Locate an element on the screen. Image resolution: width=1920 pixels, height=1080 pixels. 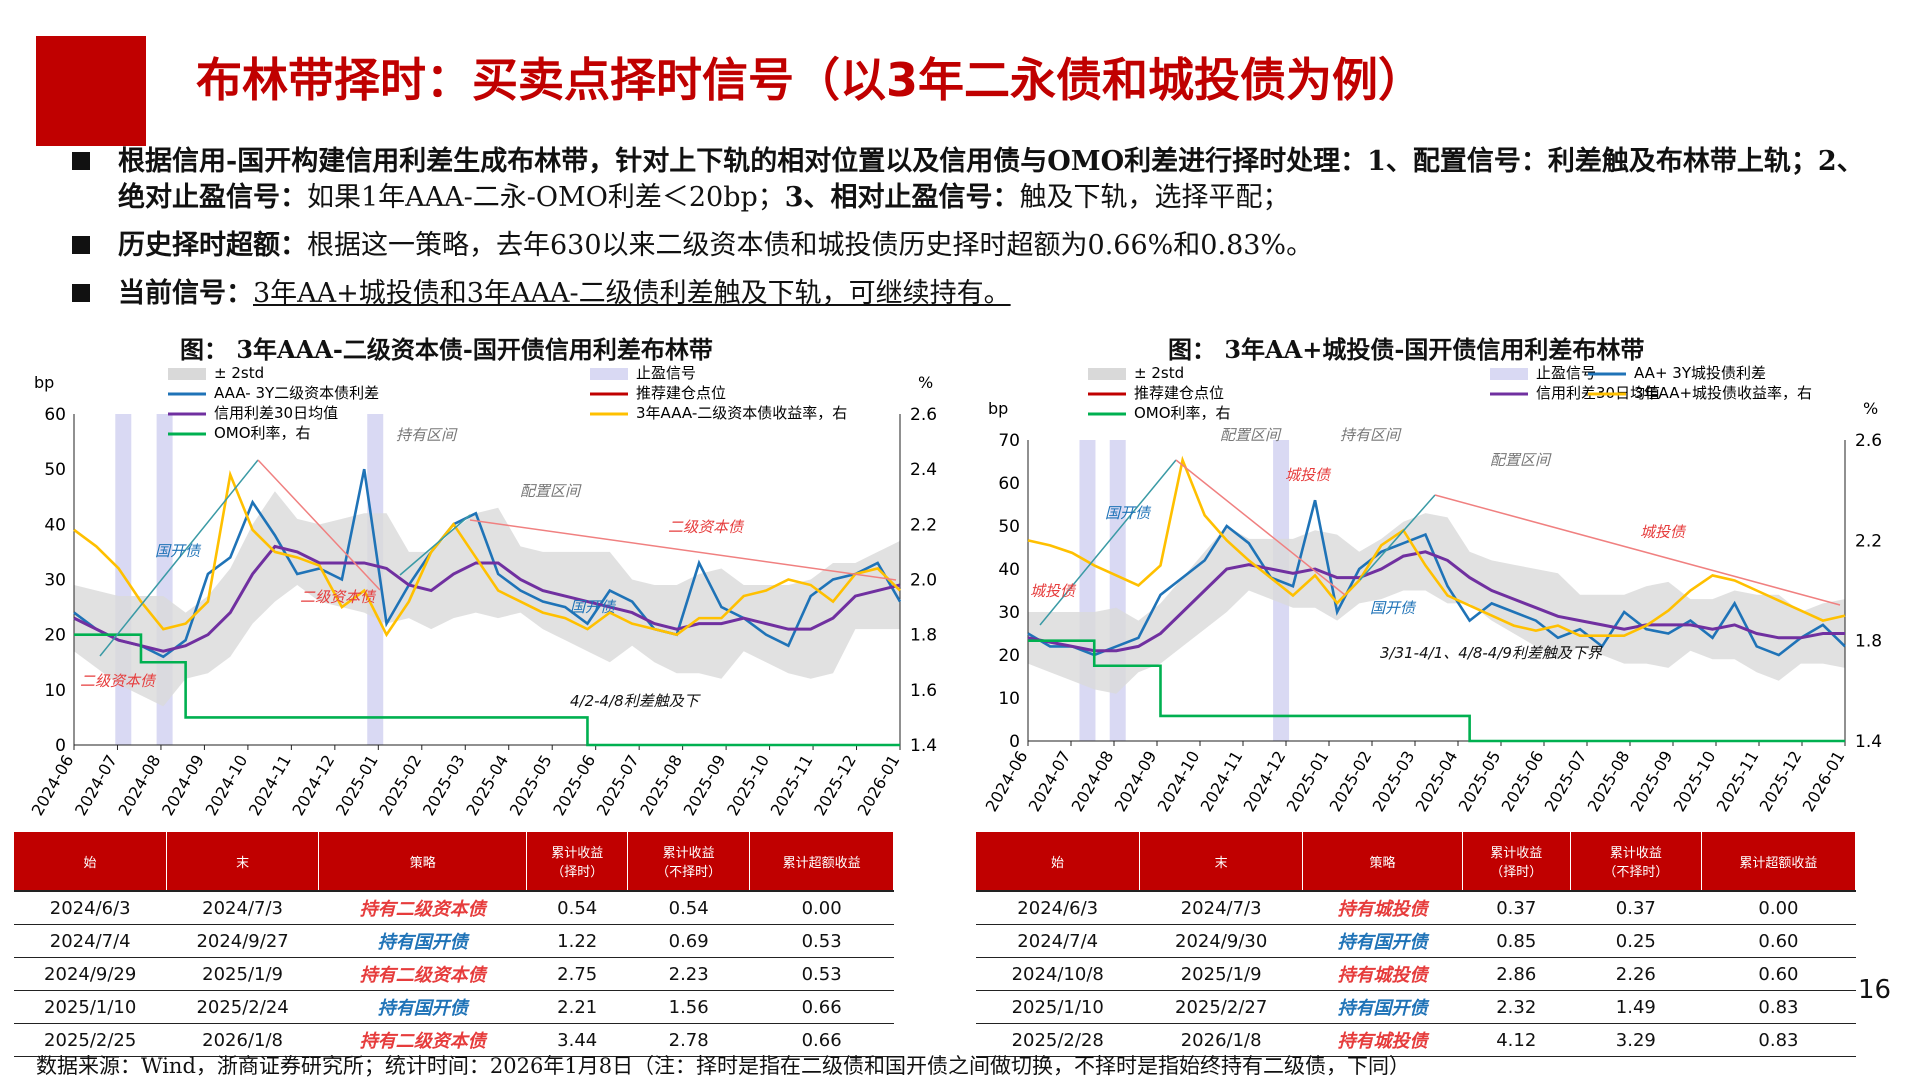
x-tick-label: 2024-12 is located at coordinates (313, 785).